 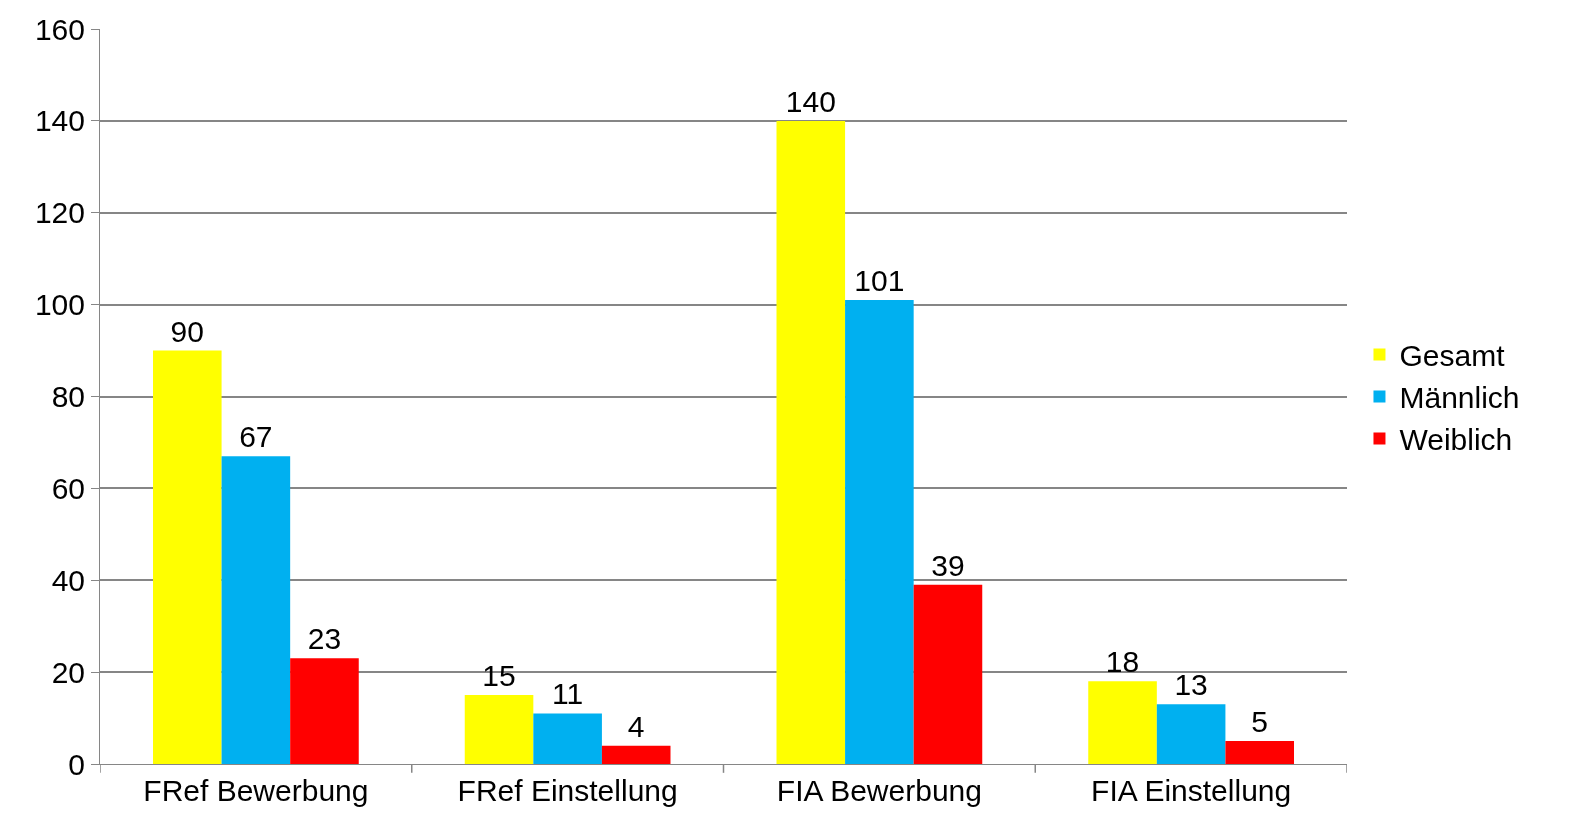 I want to click on x-tick-label: FRef Einstellung, so click(x=567, y=790).